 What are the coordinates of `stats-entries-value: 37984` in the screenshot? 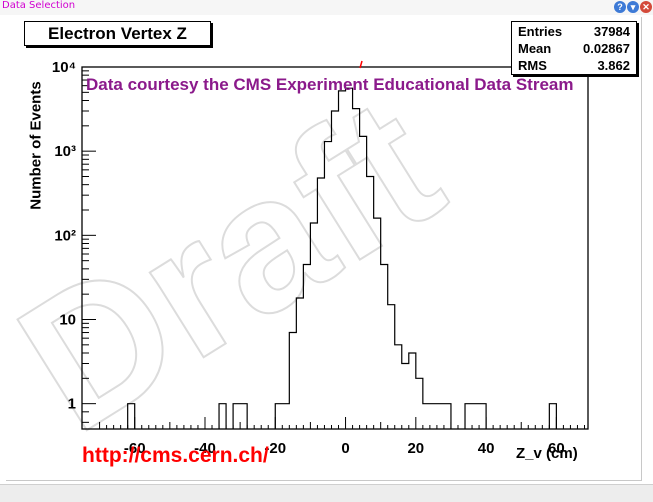 It's located at (611, 31).